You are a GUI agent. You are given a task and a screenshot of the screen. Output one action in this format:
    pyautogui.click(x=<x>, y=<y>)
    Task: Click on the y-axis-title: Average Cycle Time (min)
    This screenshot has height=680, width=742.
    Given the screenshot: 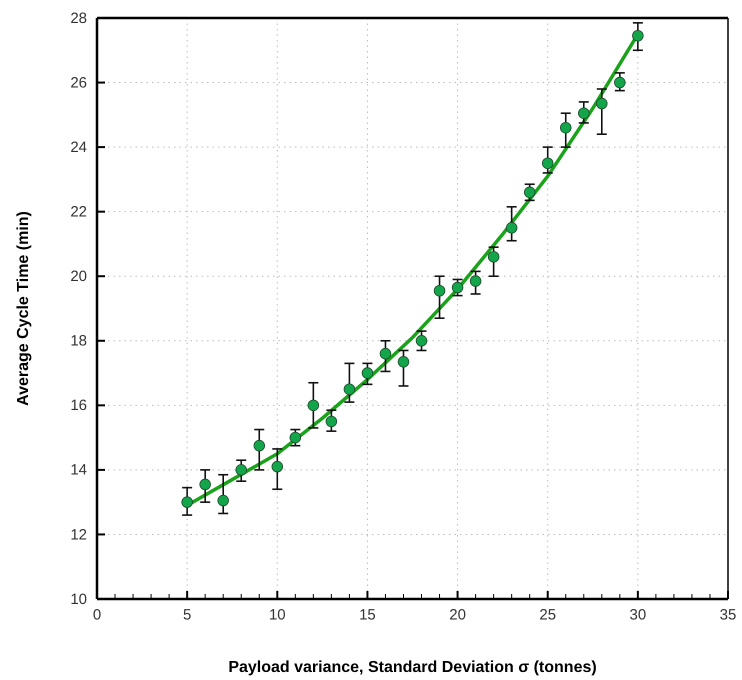 What is the action you would take?
    pyautogui.click(x=23, y=308)
    